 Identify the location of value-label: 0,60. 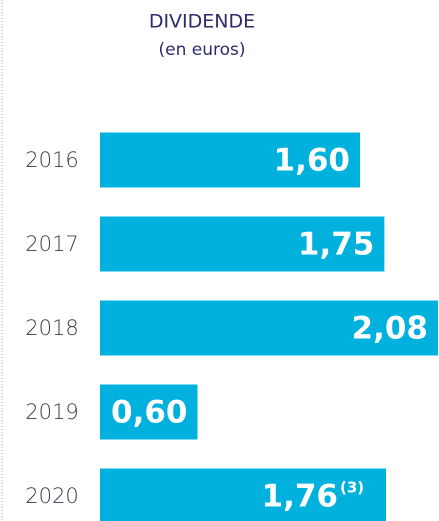
(149, 413).